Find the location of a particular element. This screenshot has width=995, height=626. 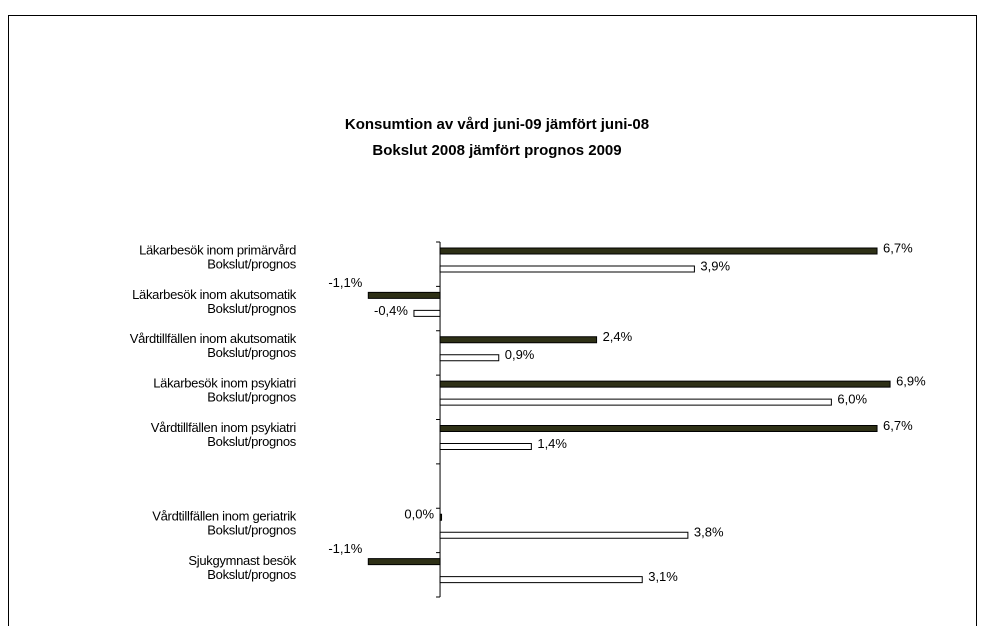

value-label: 3,9% is located at coordinates (715, 265).